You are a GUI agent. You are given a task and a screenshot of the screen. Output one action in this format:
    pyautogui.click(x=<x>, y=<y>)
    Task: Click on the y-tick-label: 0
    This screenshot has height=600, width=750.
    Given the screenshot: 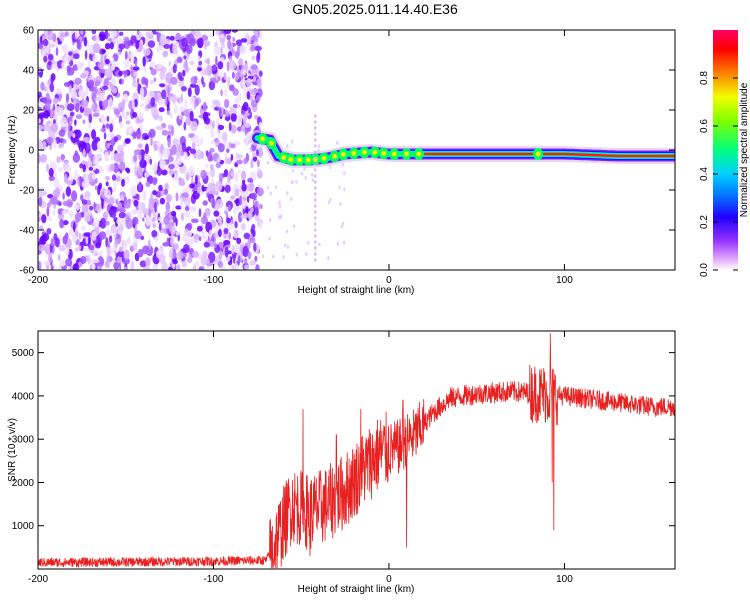 What is the action you would take?
    pyautogui.click(x=31, y=151)
    